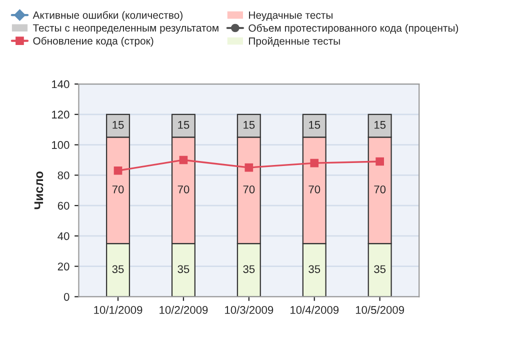 The height and width of the screenshot is (343, 508). Describe the element at coordinates (61, 114) in the screenshot. I see `y-tick-label: 120` at that location.